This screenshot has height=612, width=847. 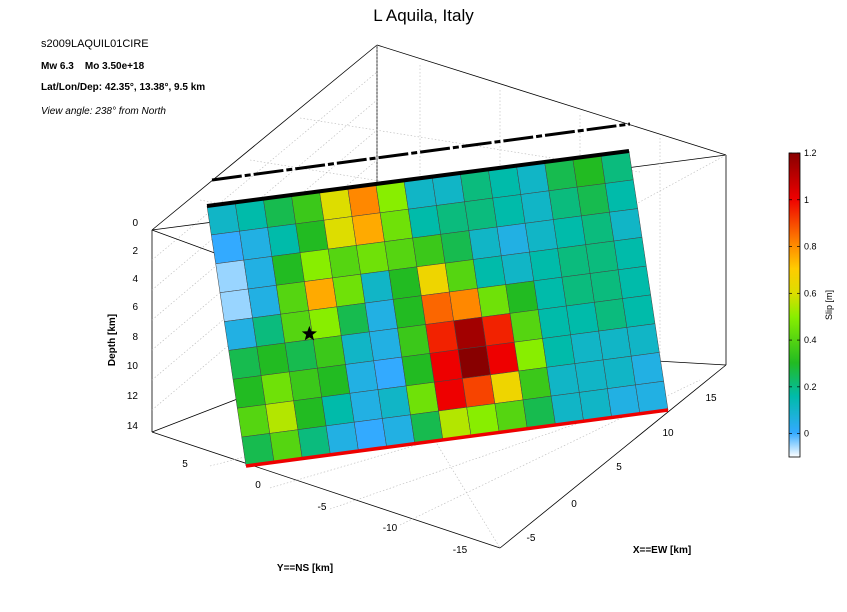 I want to click on ew-tick-label: 15, so click(x=711, y=398).